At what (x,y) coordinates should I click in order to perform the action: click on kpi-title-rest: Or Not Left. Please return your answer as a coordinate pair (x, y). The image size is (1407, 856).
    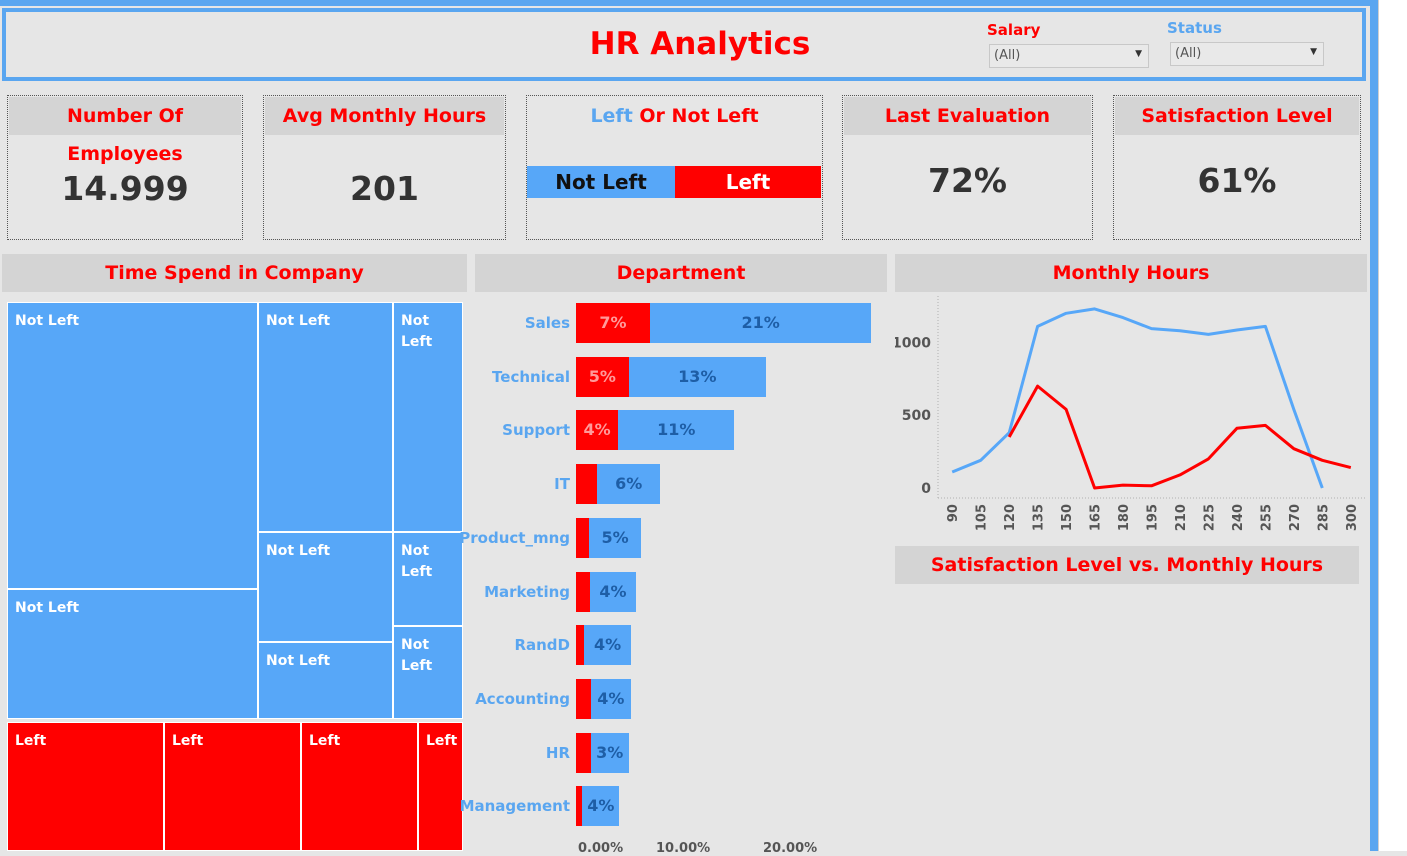
    Looking at the image, I should click on (699, 116).